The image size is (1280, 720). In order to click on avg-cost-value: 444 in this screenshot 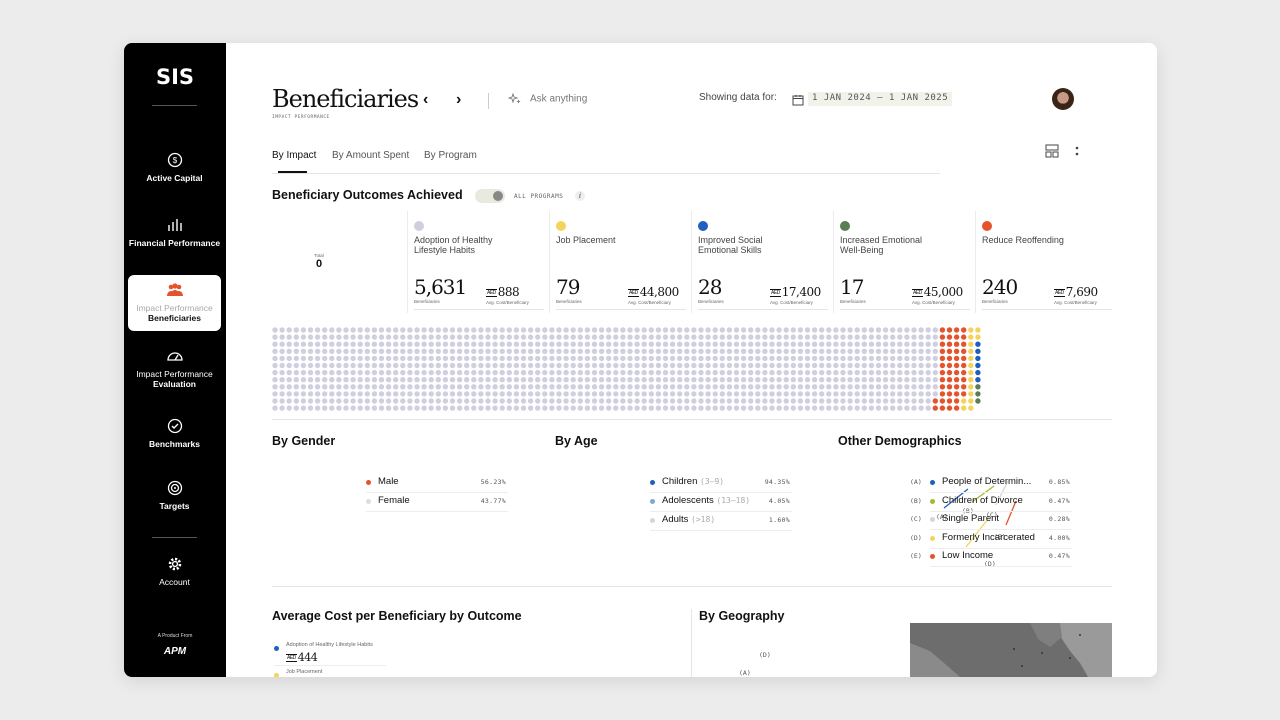, I will do `click(307, 657)`.